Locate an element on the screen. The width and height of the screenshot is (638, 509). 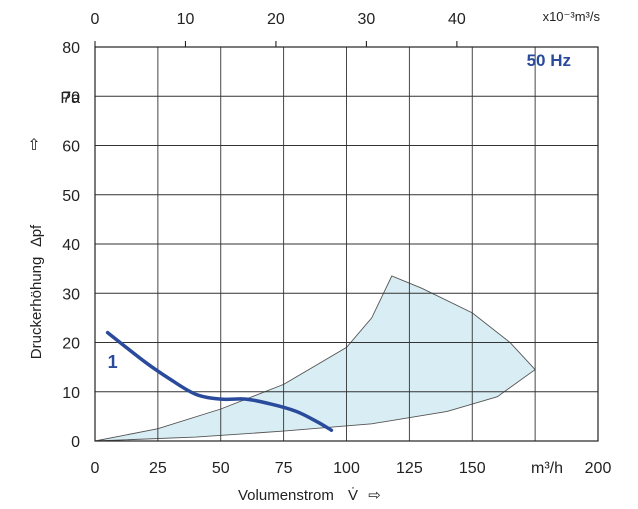
y-tick-label: 30 is located at coordinates (71, 294).